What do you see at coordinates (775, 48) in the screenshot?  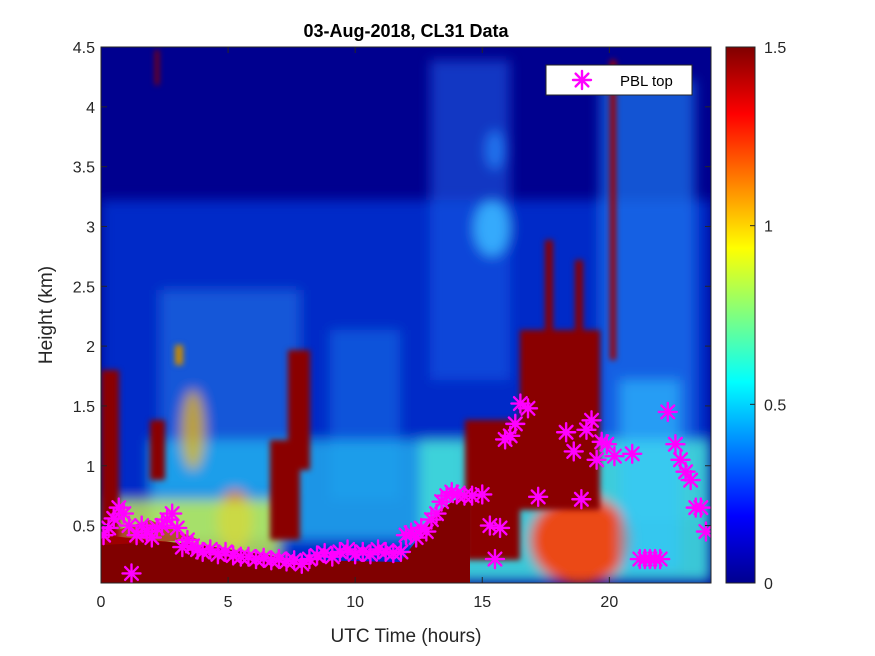 I see `colorbar-tick-label: 1.5` at bounding box center [775, 48].